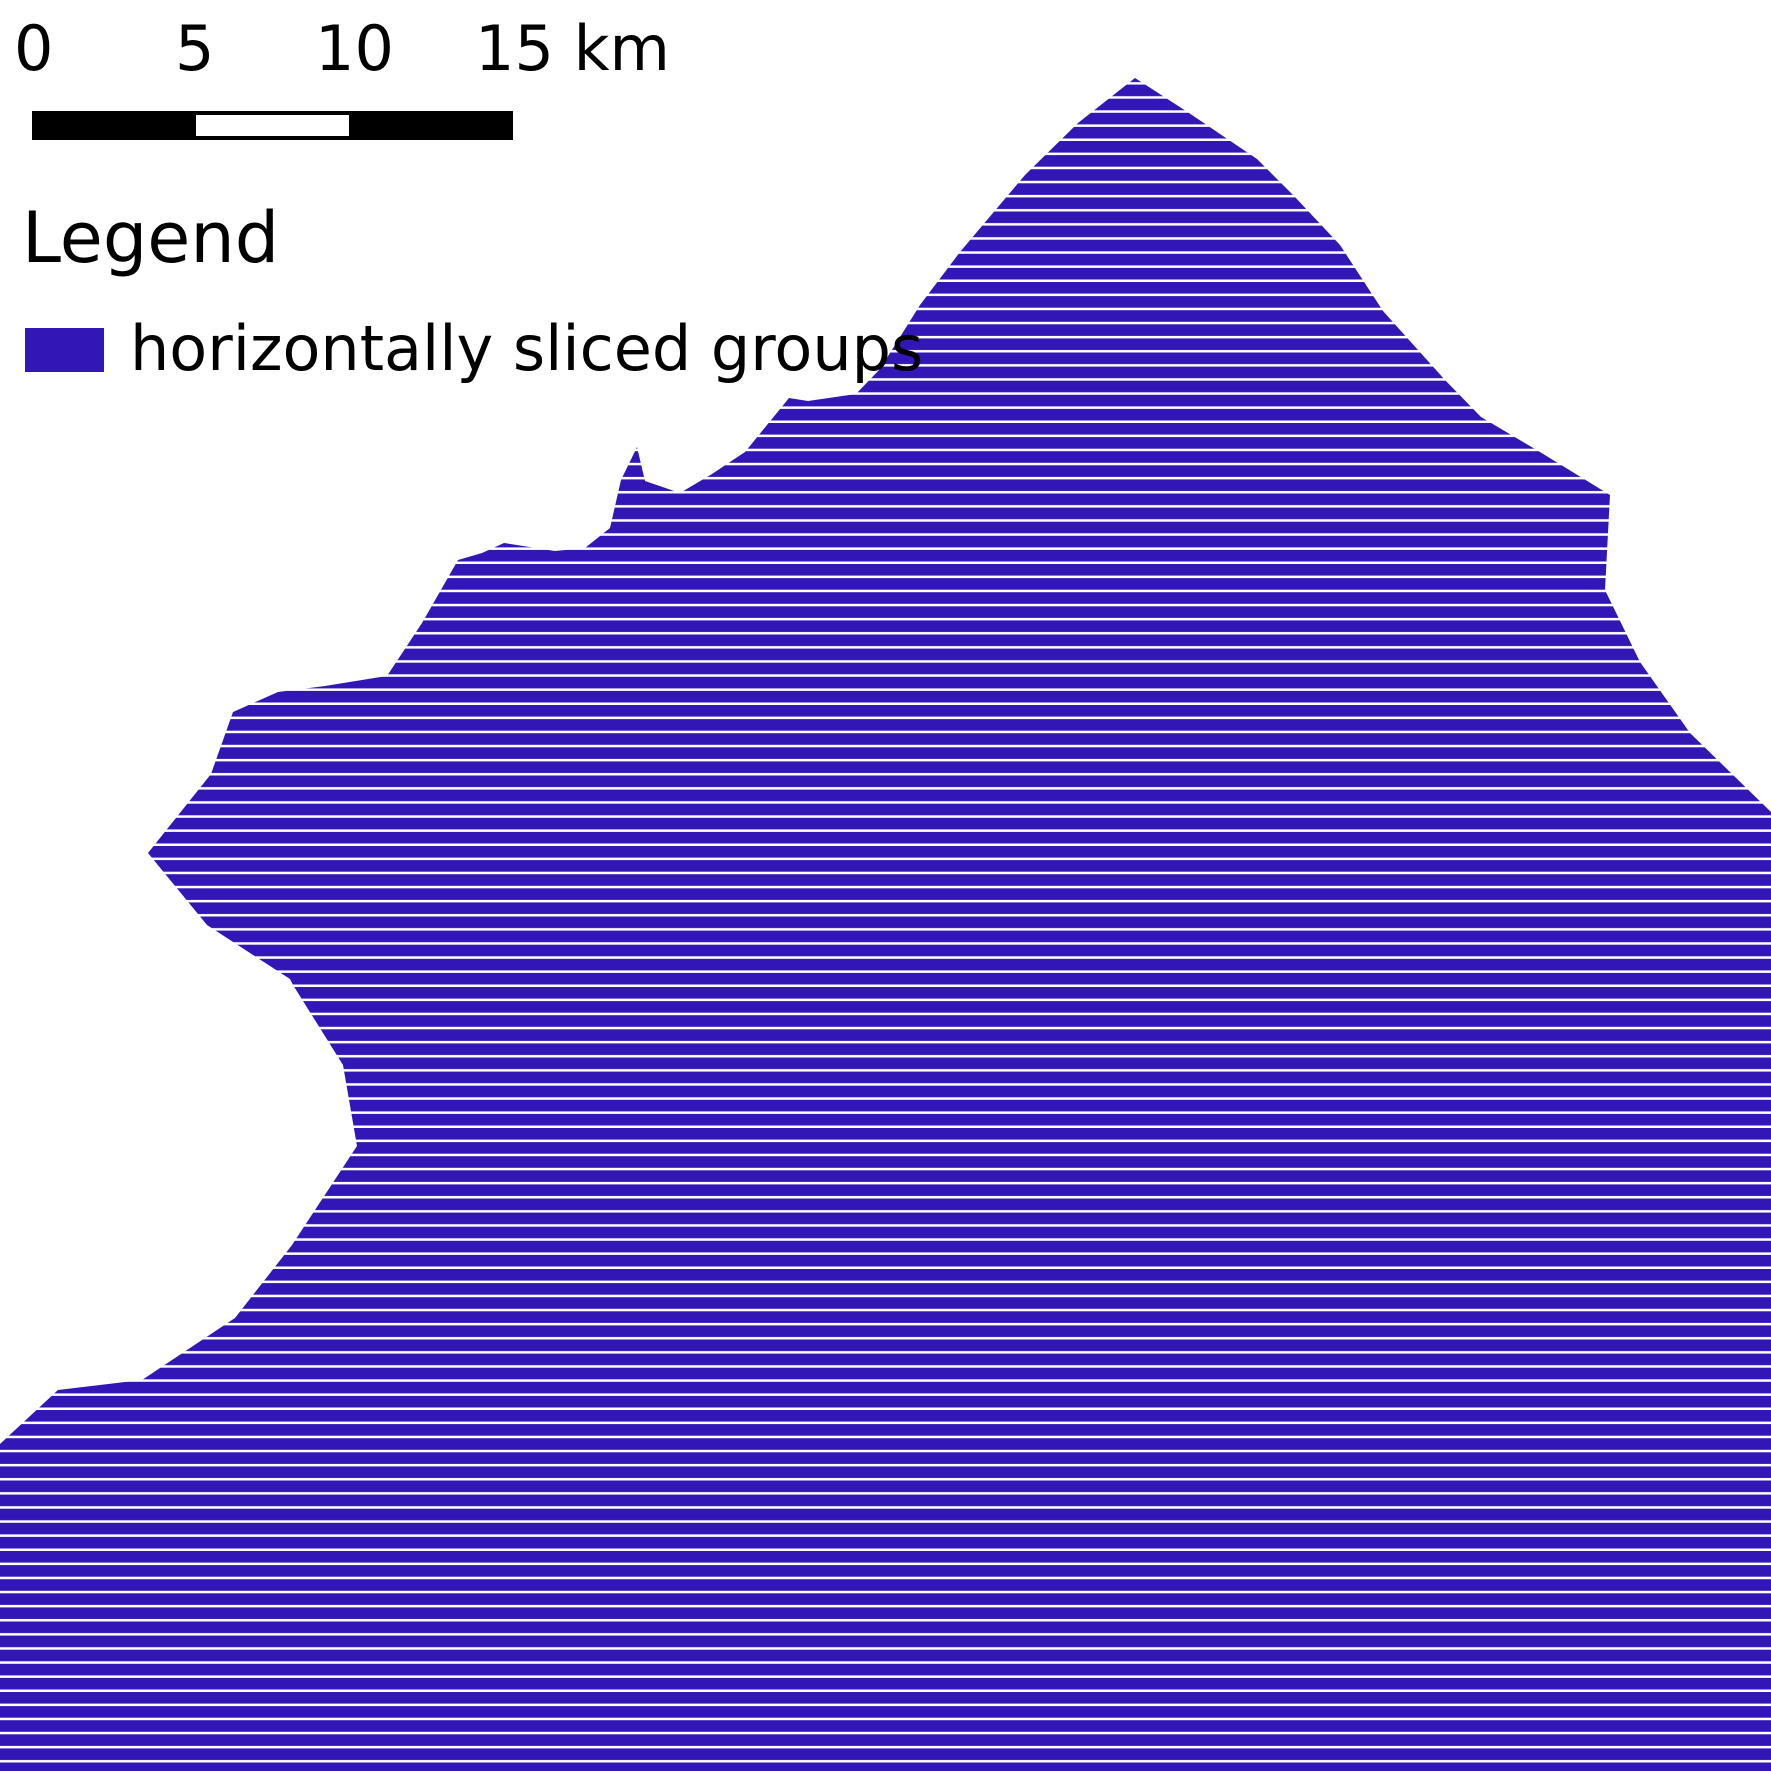 This screenshot has height=1771, width=1771. What do you see at coordinates (572, 48) in the screenshot?
I see `scale-label-15km: 15 km` at bounding box center [572, 48].